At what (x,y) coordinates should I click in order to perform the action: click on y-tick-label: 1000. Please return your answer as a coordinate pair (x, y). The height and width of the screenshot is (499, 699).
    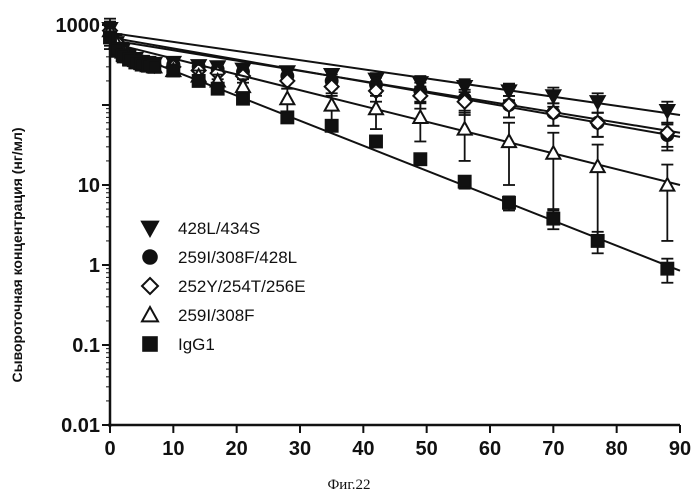
    Looking at the image, I should click on (78, 26).